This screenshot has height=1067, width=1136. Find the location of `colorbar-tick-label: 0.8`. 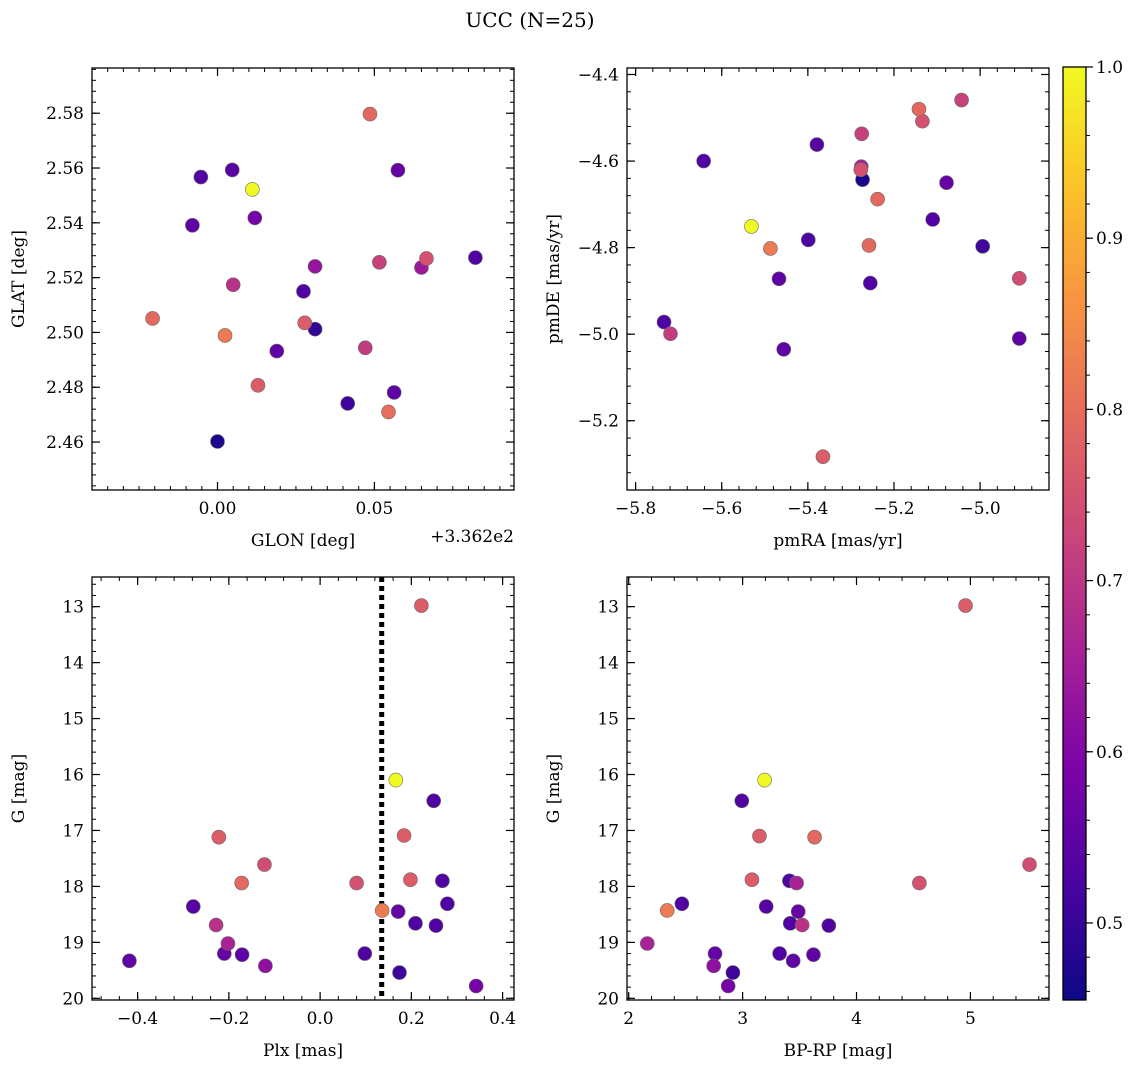

colorbar-tick-label: 0.8 is located at coordinates (1109, 410).